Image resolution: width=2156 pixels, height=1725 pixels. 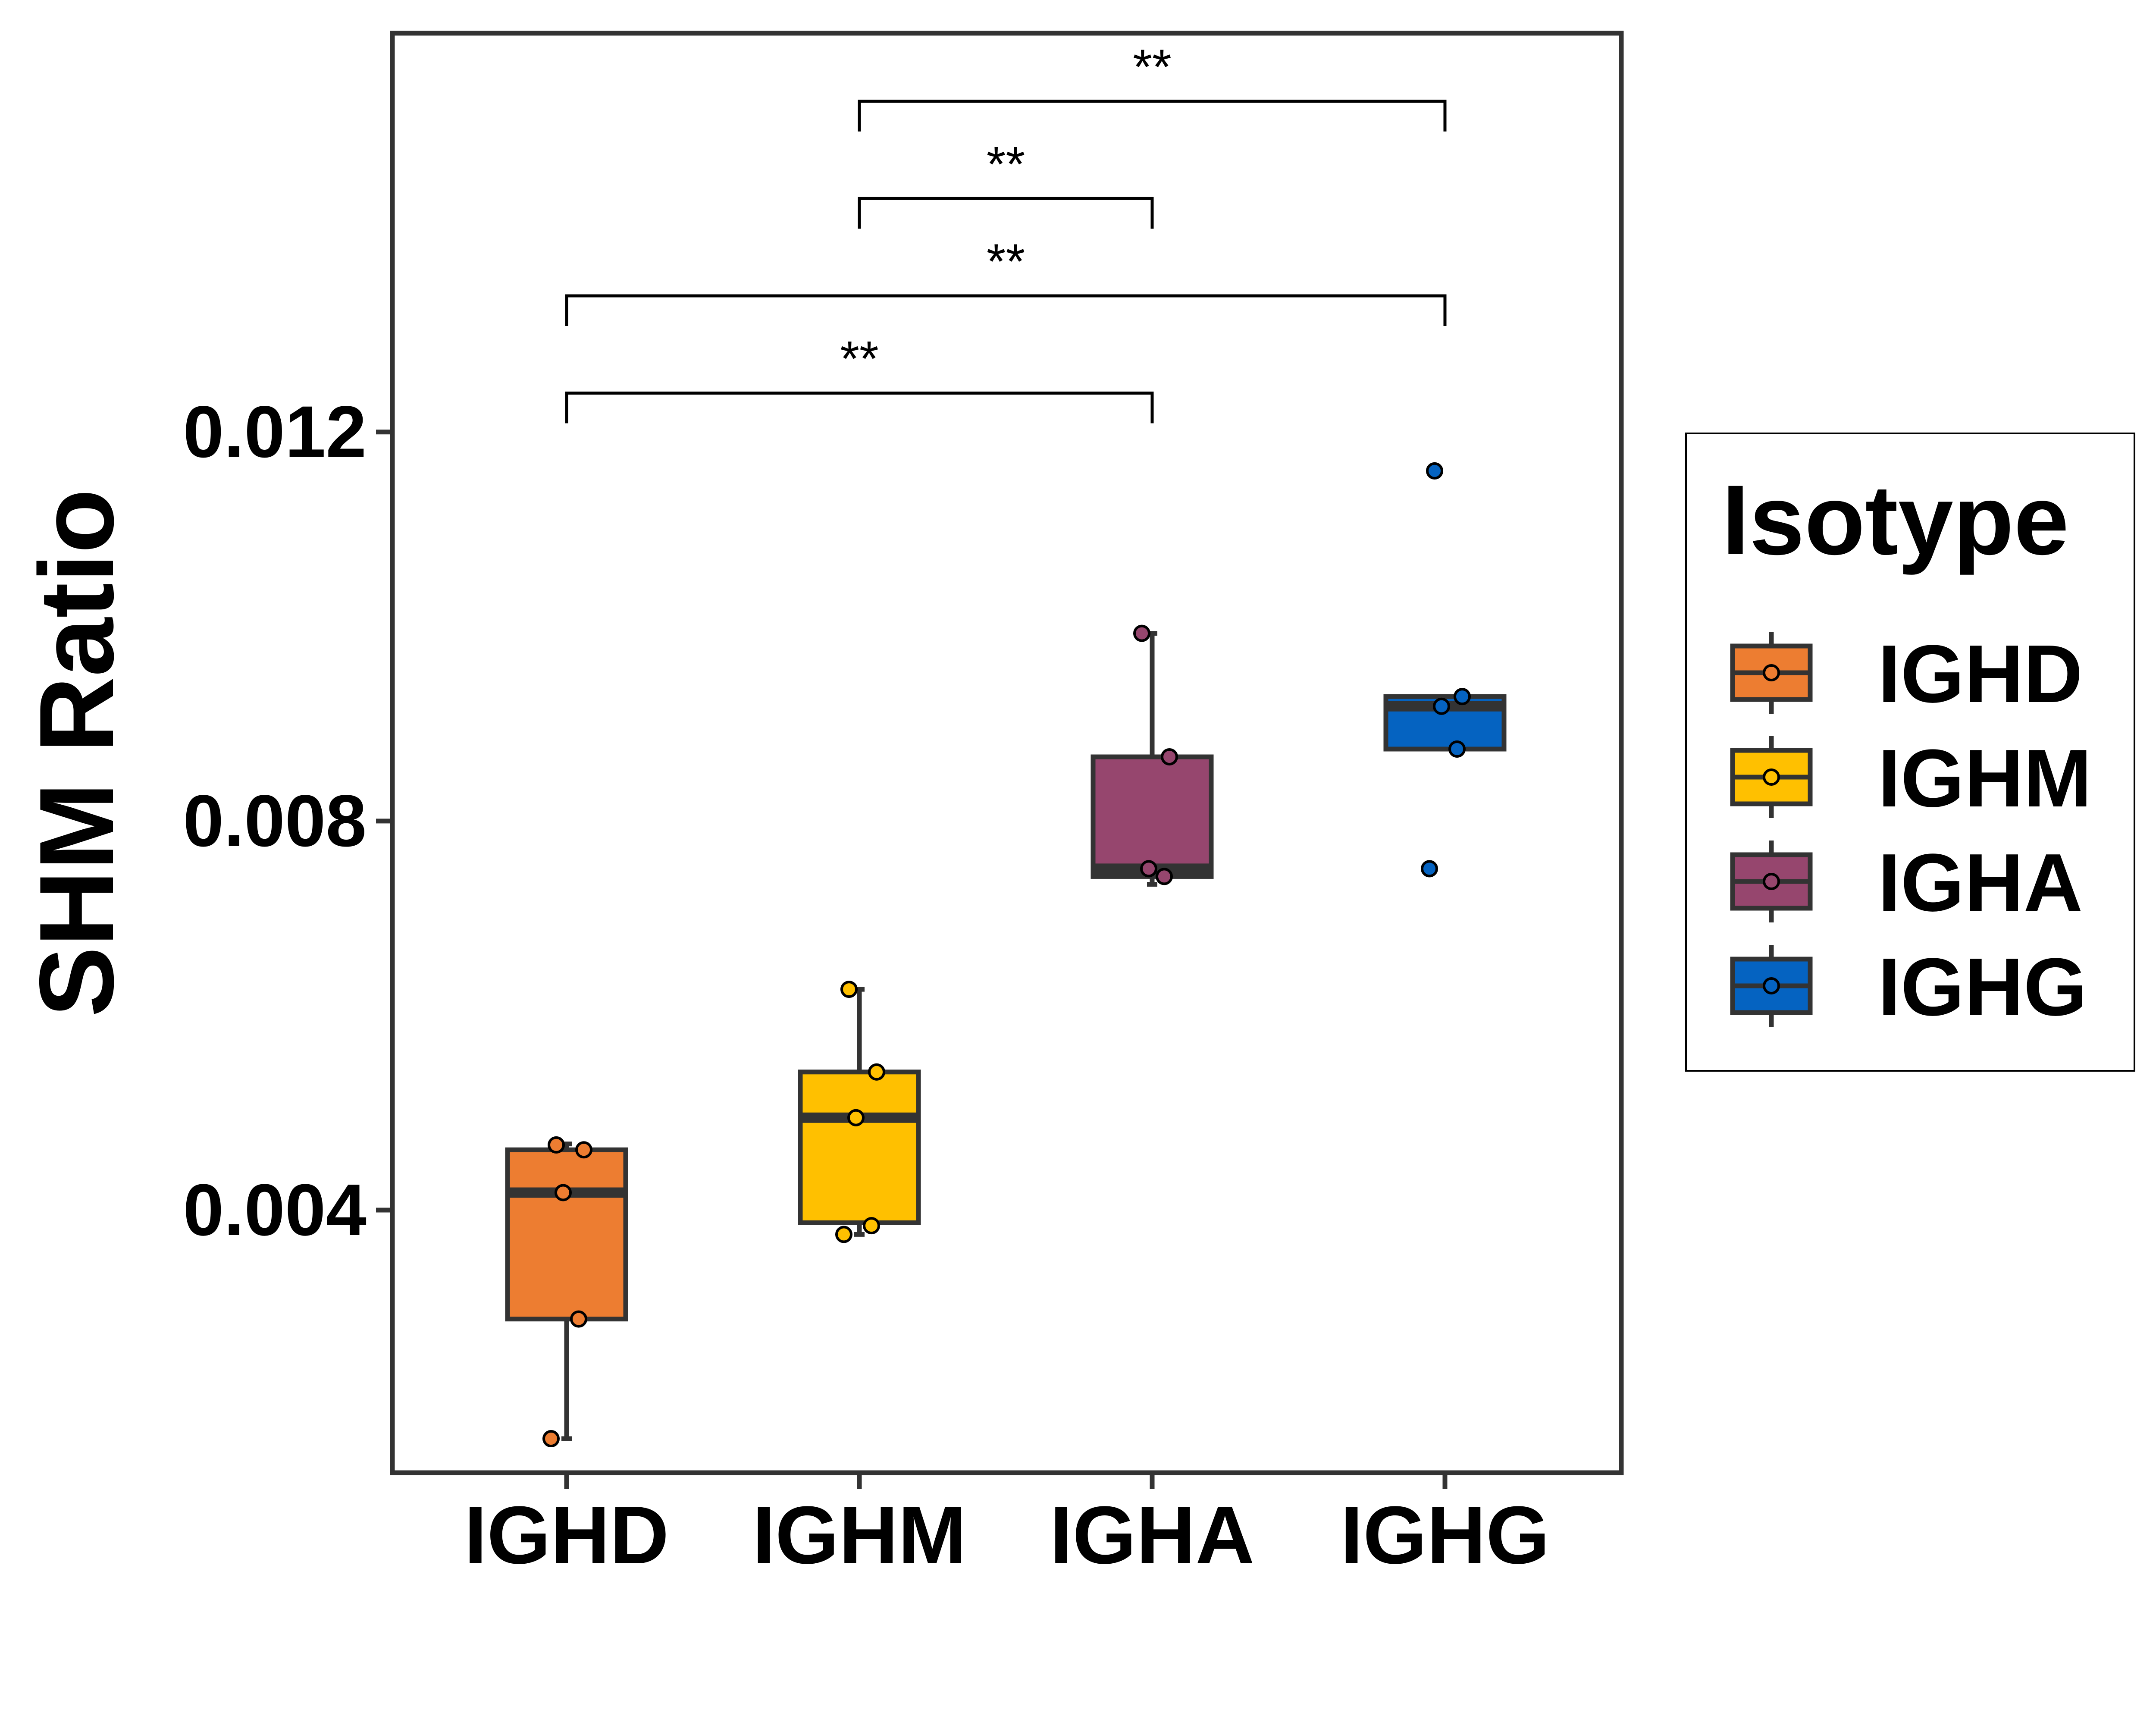 I want to click on legend-label-igha: IGHA, so click(x=1980, y=883).